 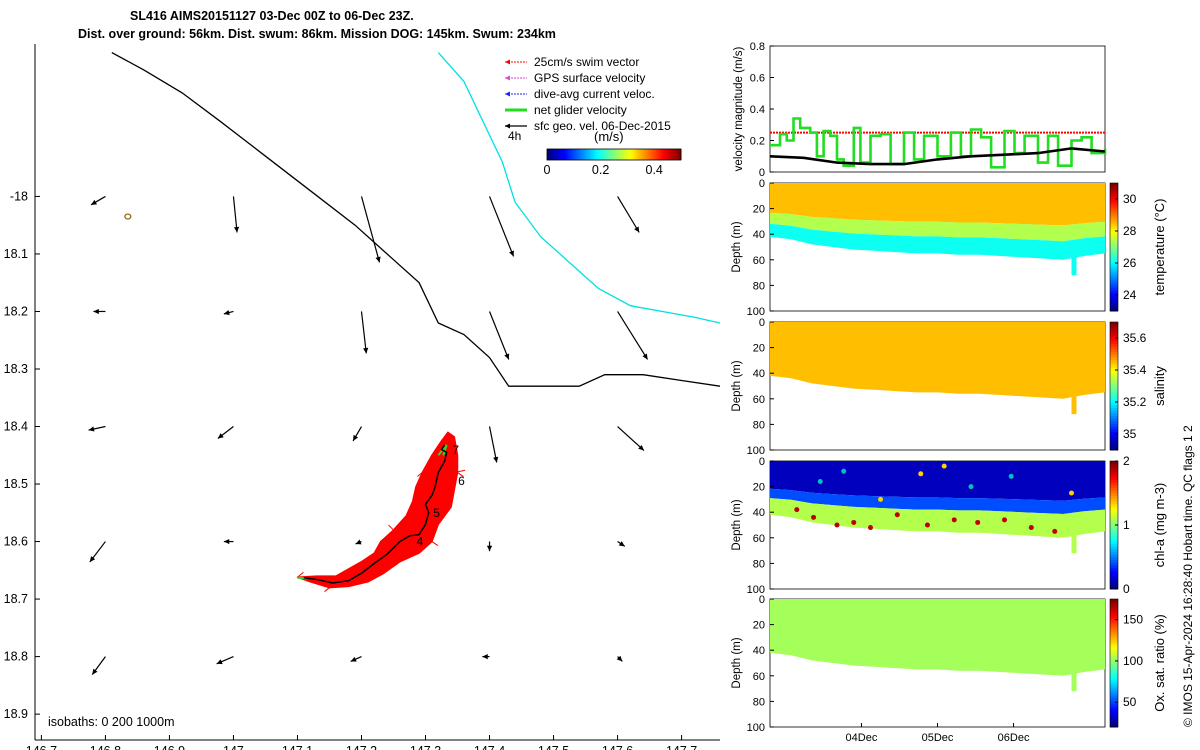 I want to click on chla-y-tick-label: 80, so click(x=759, y=564).